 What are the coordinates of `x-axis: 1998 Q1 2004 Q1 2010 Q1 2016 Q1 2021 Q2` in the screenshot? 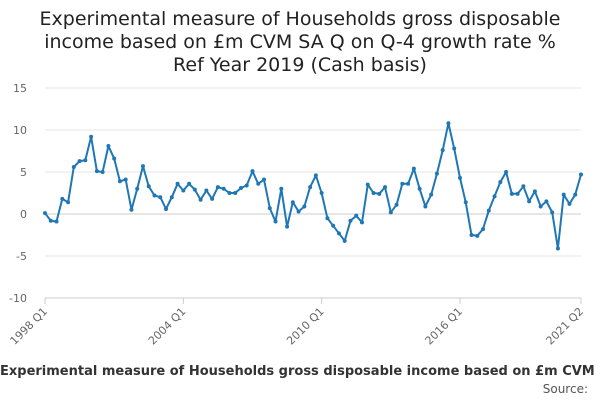 It's located at (297, 322).